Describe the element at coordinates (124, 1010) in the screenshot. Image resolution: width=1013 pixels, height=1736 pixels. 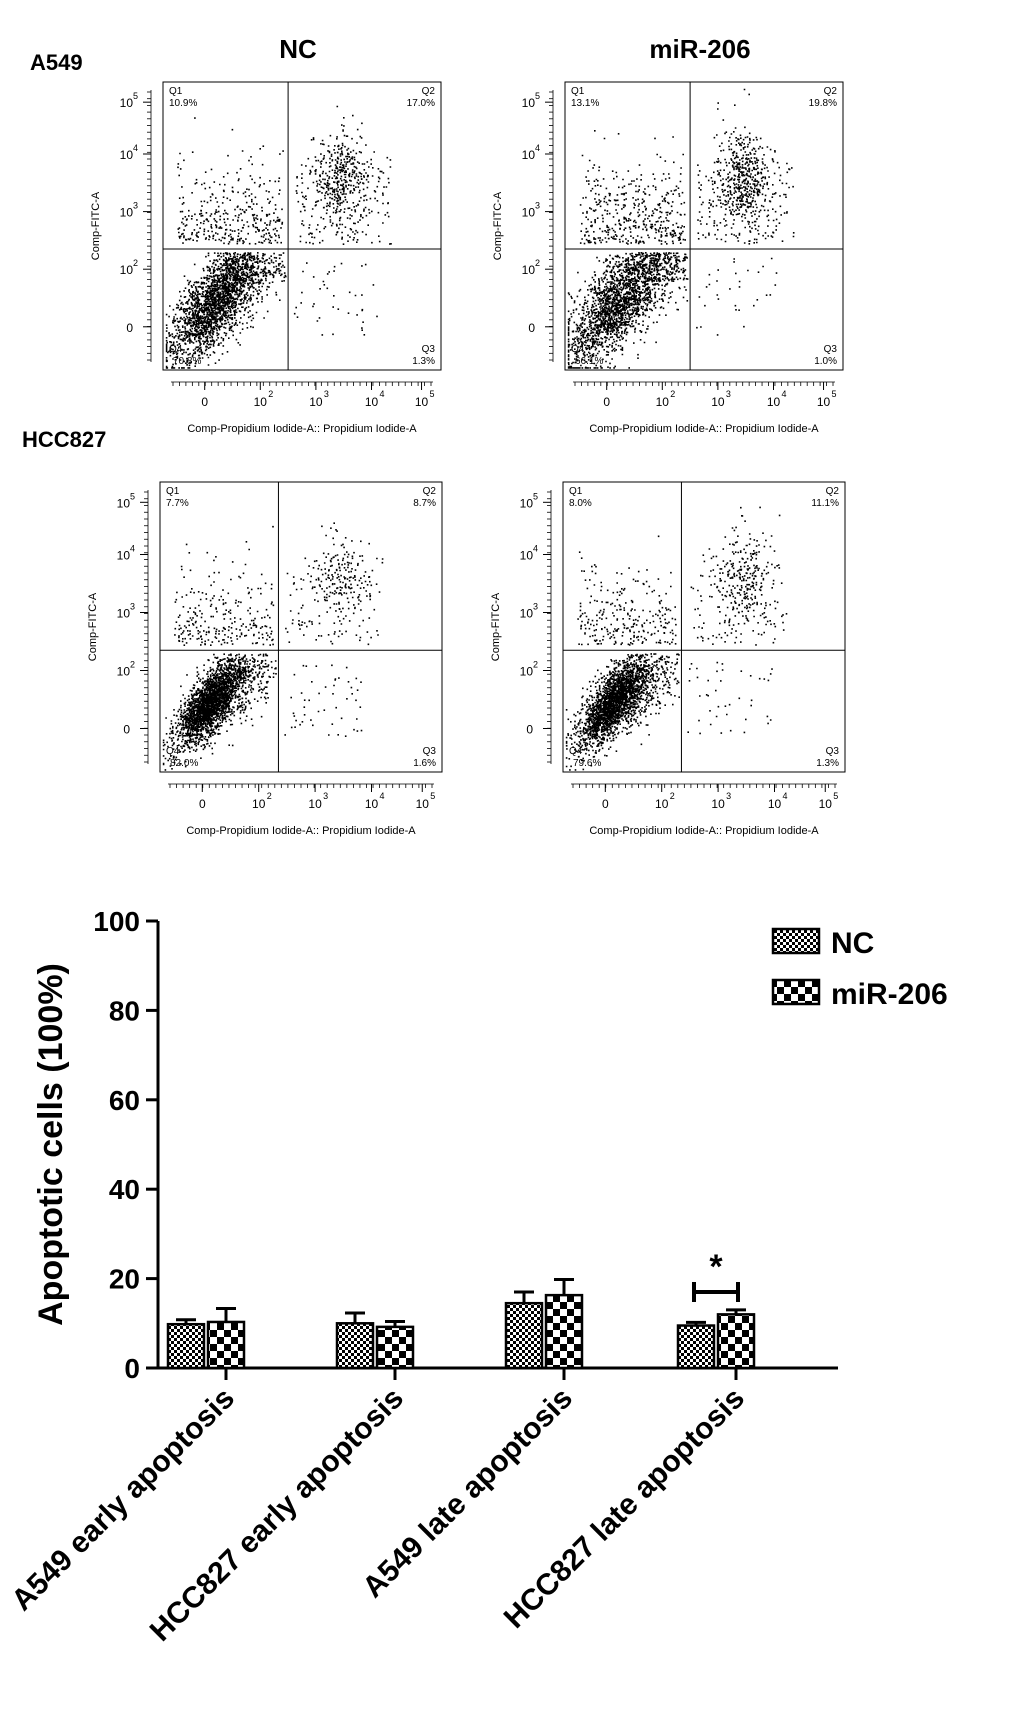
I see `y-tick-label: 80` at that location.